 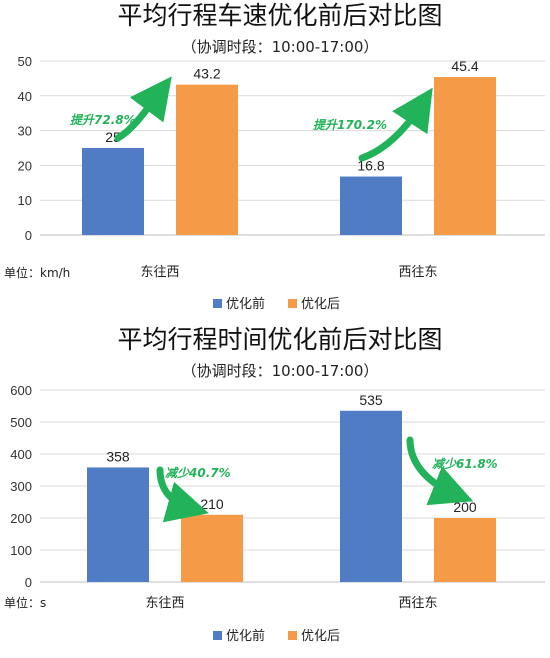 I want to click on chart-title: 平均行程时间优化前后对比图, so click(x=279, y=339).